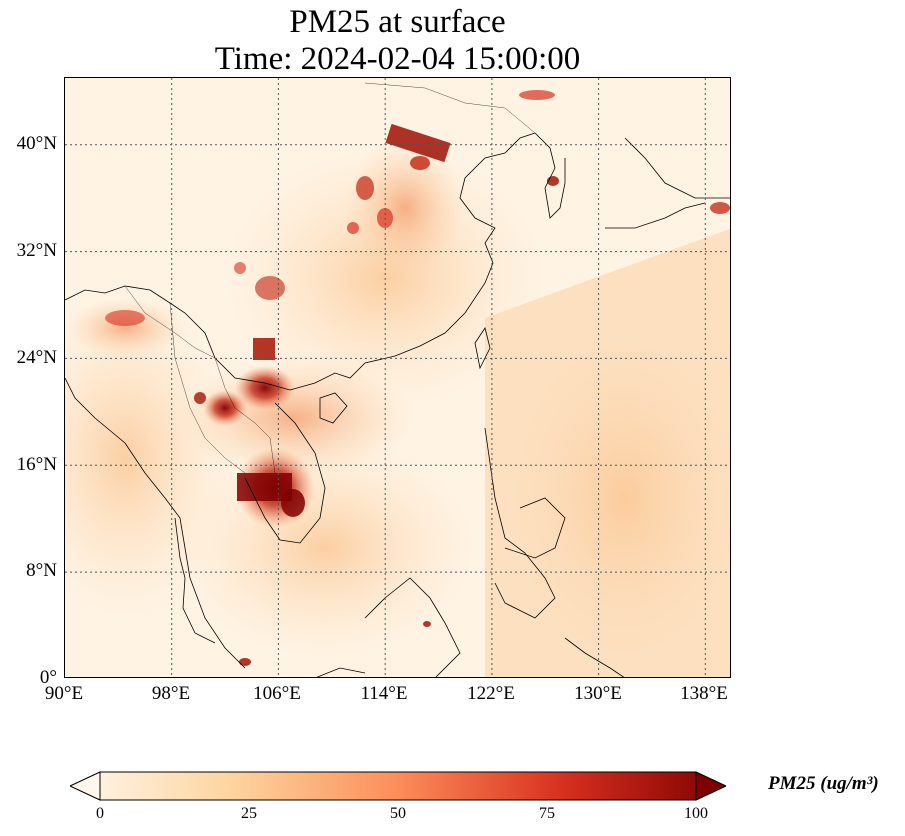 This screenshot has width=905, height=836. I want to click on hotspot-northeast, so click(537, 95).